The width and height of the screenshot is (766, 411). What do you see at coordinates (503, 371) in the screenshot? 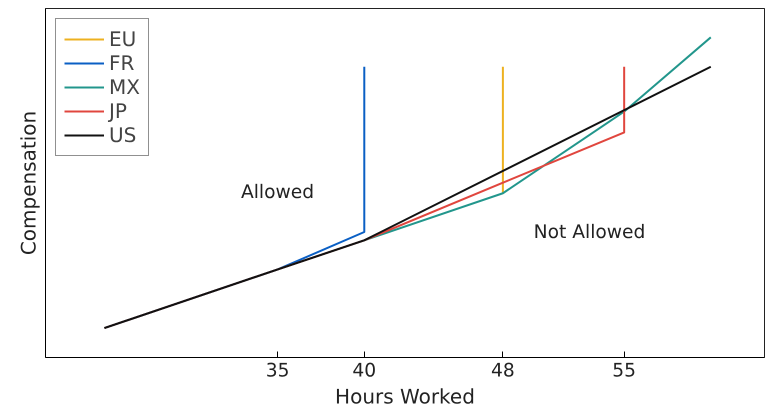
I see `x-tick-label: 48` at bounding box center [503, 371].